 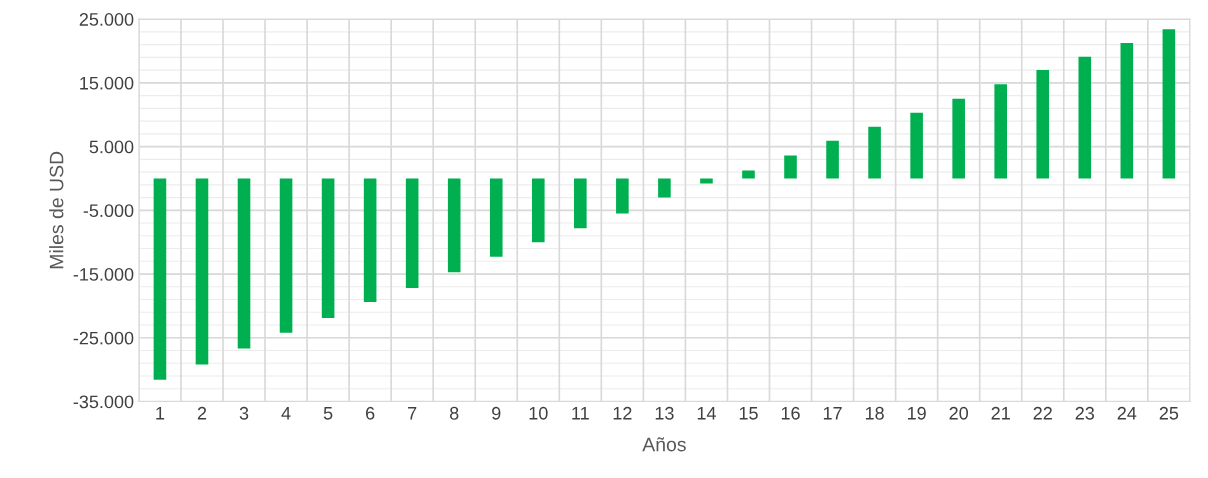 What do you see at coordinates (56, 210) in the screenshot?
I see `y-axis-title: Miles de USD` at bounding box center [56, 210].